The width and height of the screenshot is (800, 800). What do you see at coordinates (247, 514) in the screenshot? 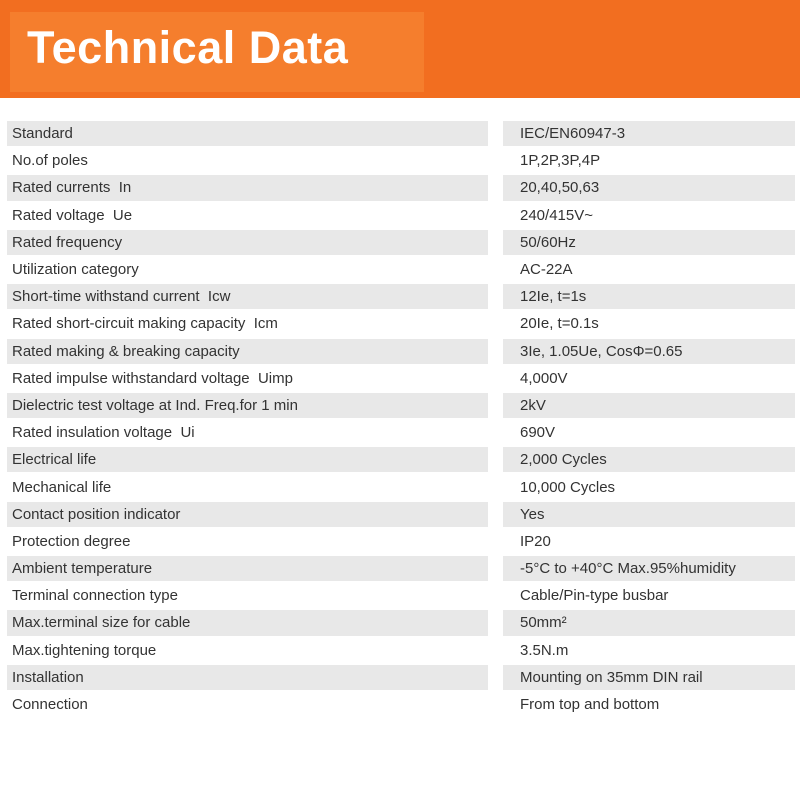
I see `spec-label: Contact position indicator` at bounding box center [247, 514].